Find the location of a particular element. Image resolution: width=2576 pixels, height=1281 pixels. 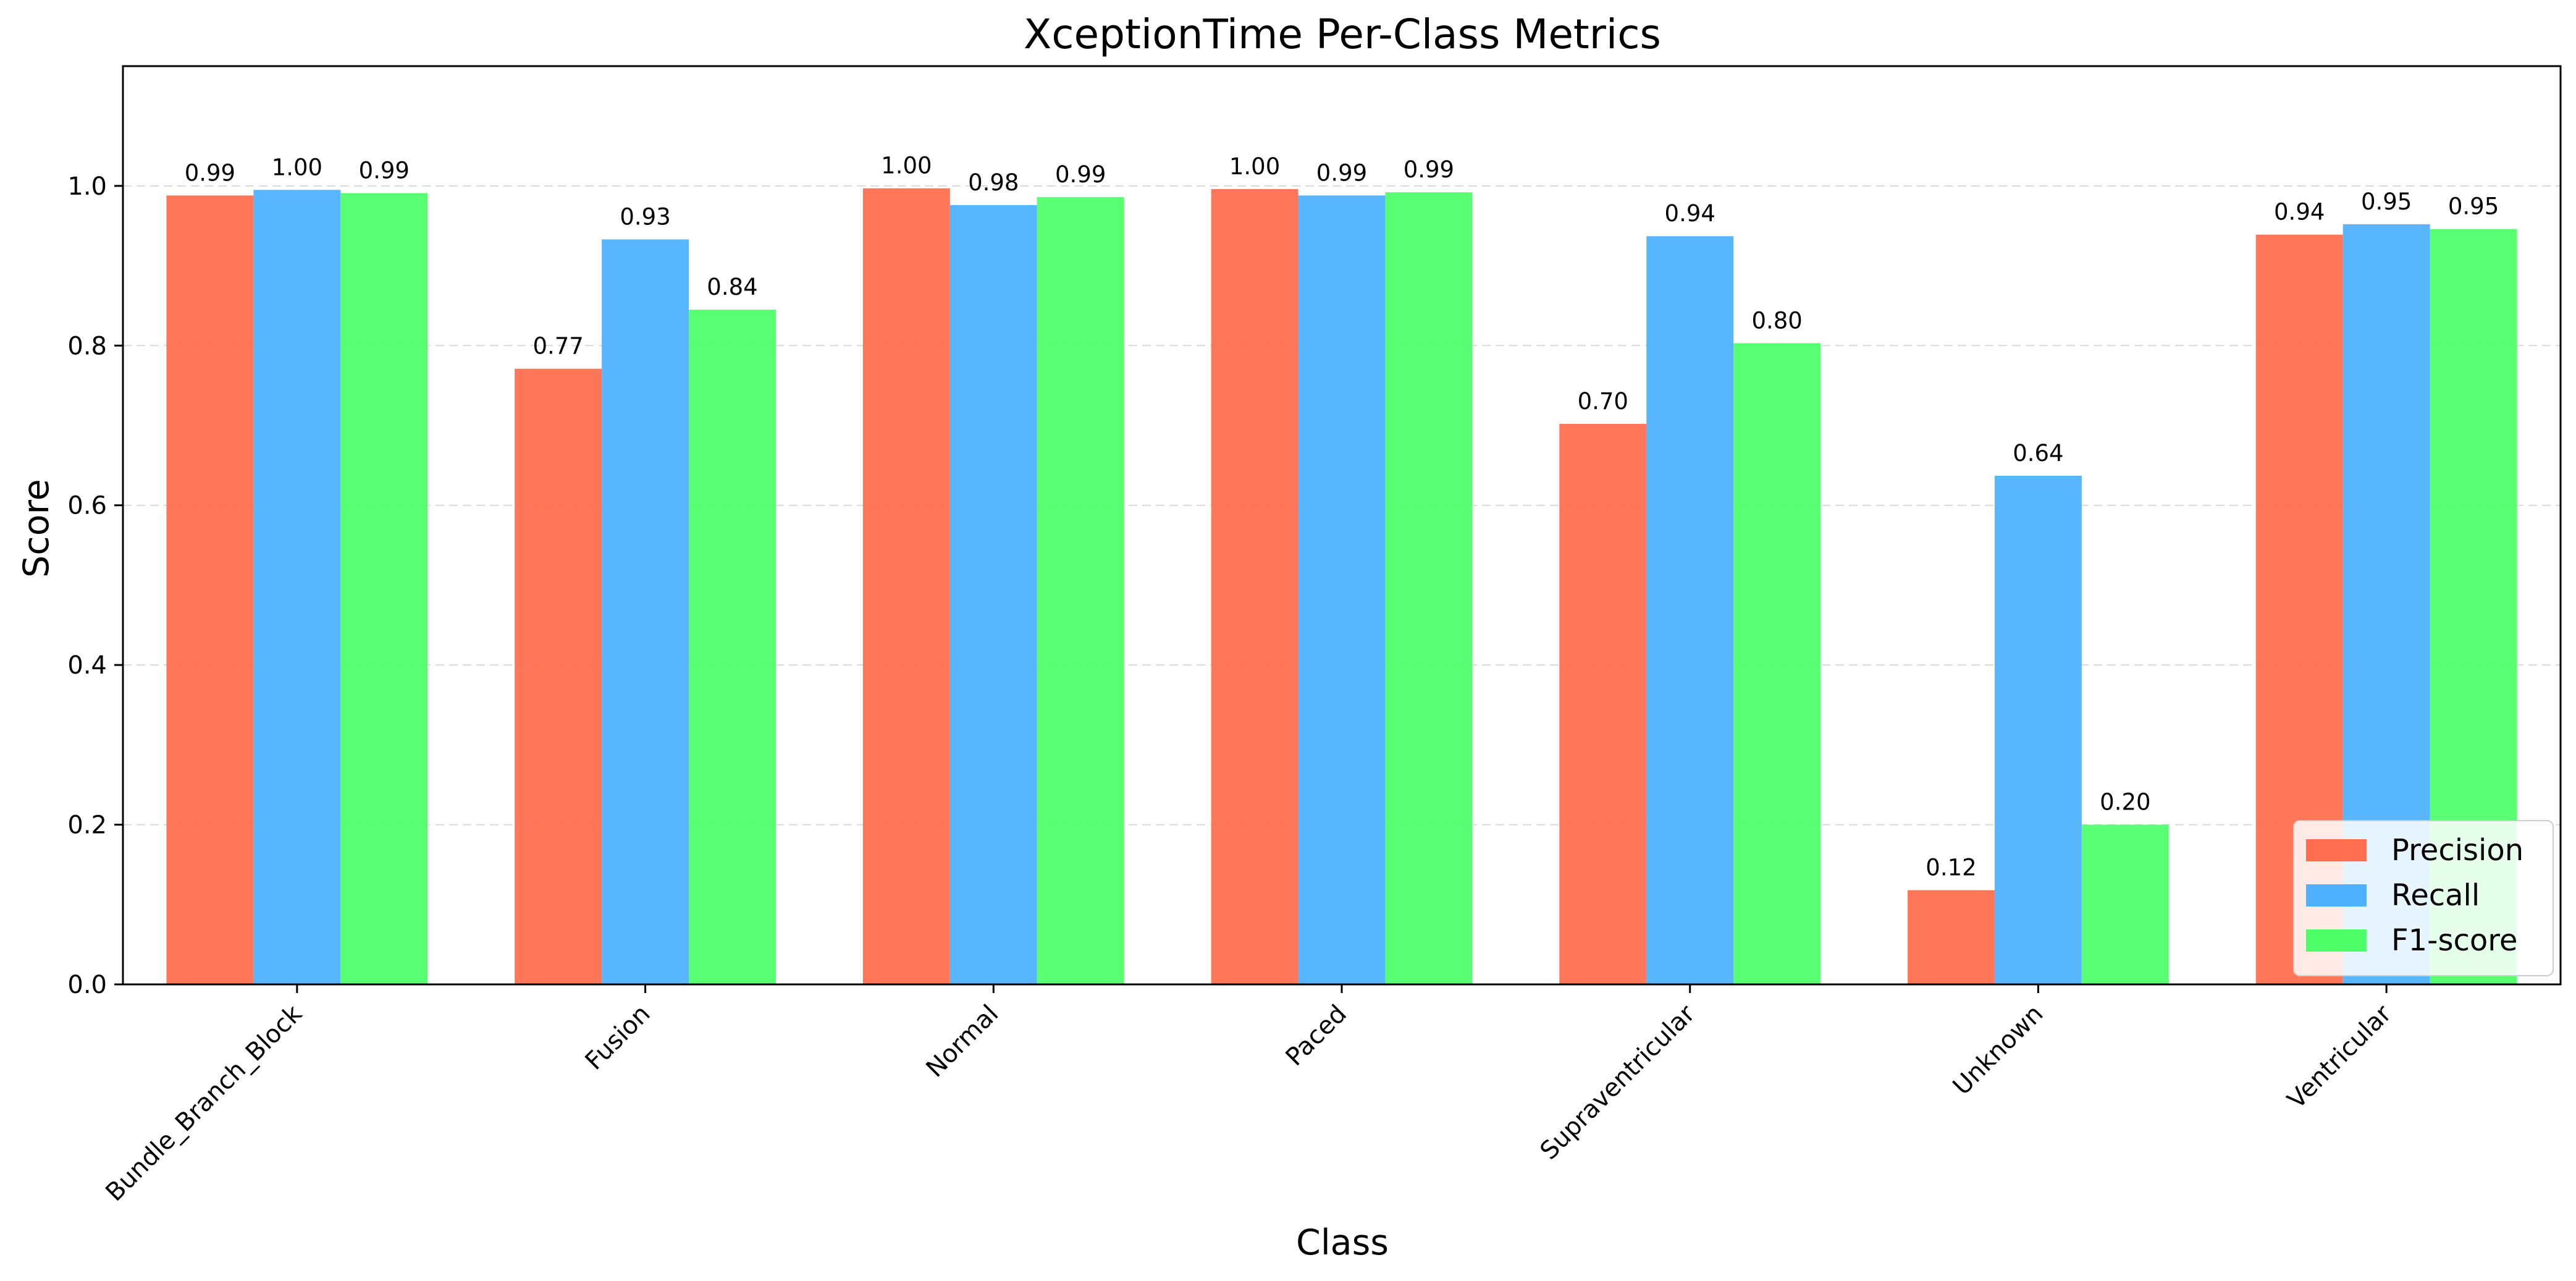

legend-label: Precision is located at coordinates (2457, 850).